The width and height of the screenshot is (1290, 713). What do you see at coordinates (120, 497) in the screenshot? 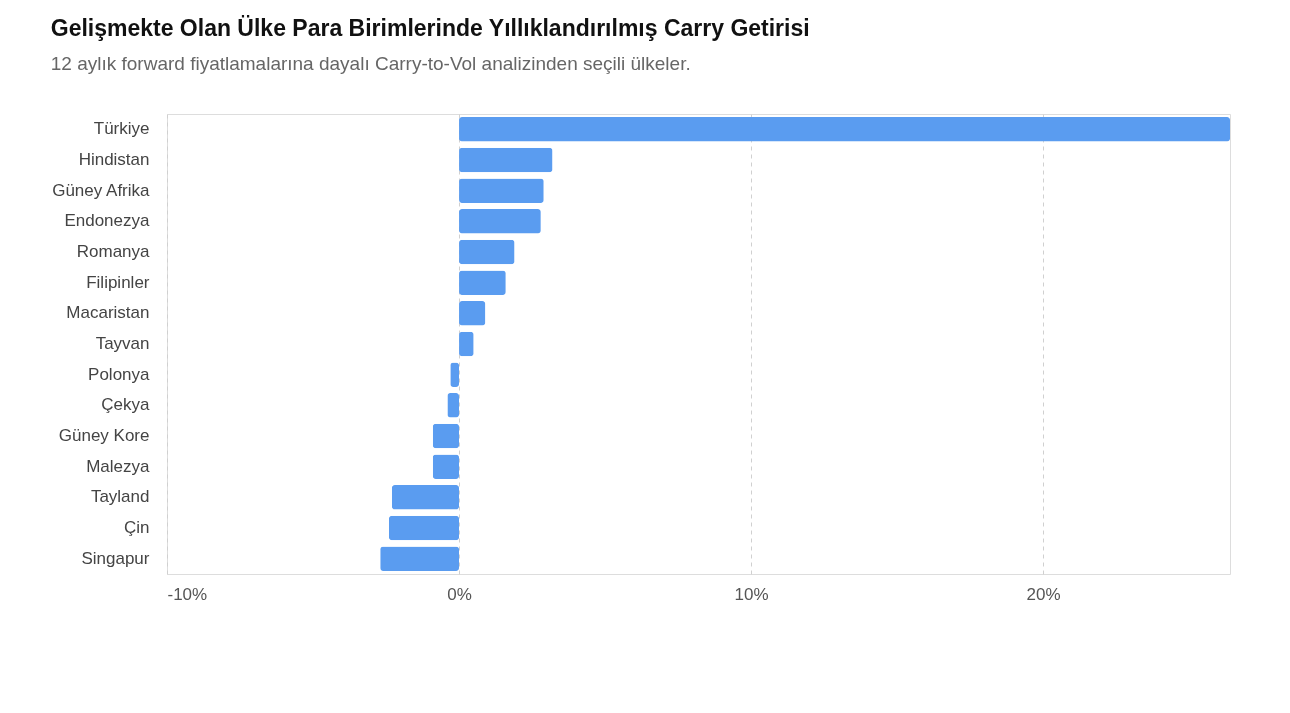
I see `y-tick-label: Tayland` at bounding box center [120, 497].